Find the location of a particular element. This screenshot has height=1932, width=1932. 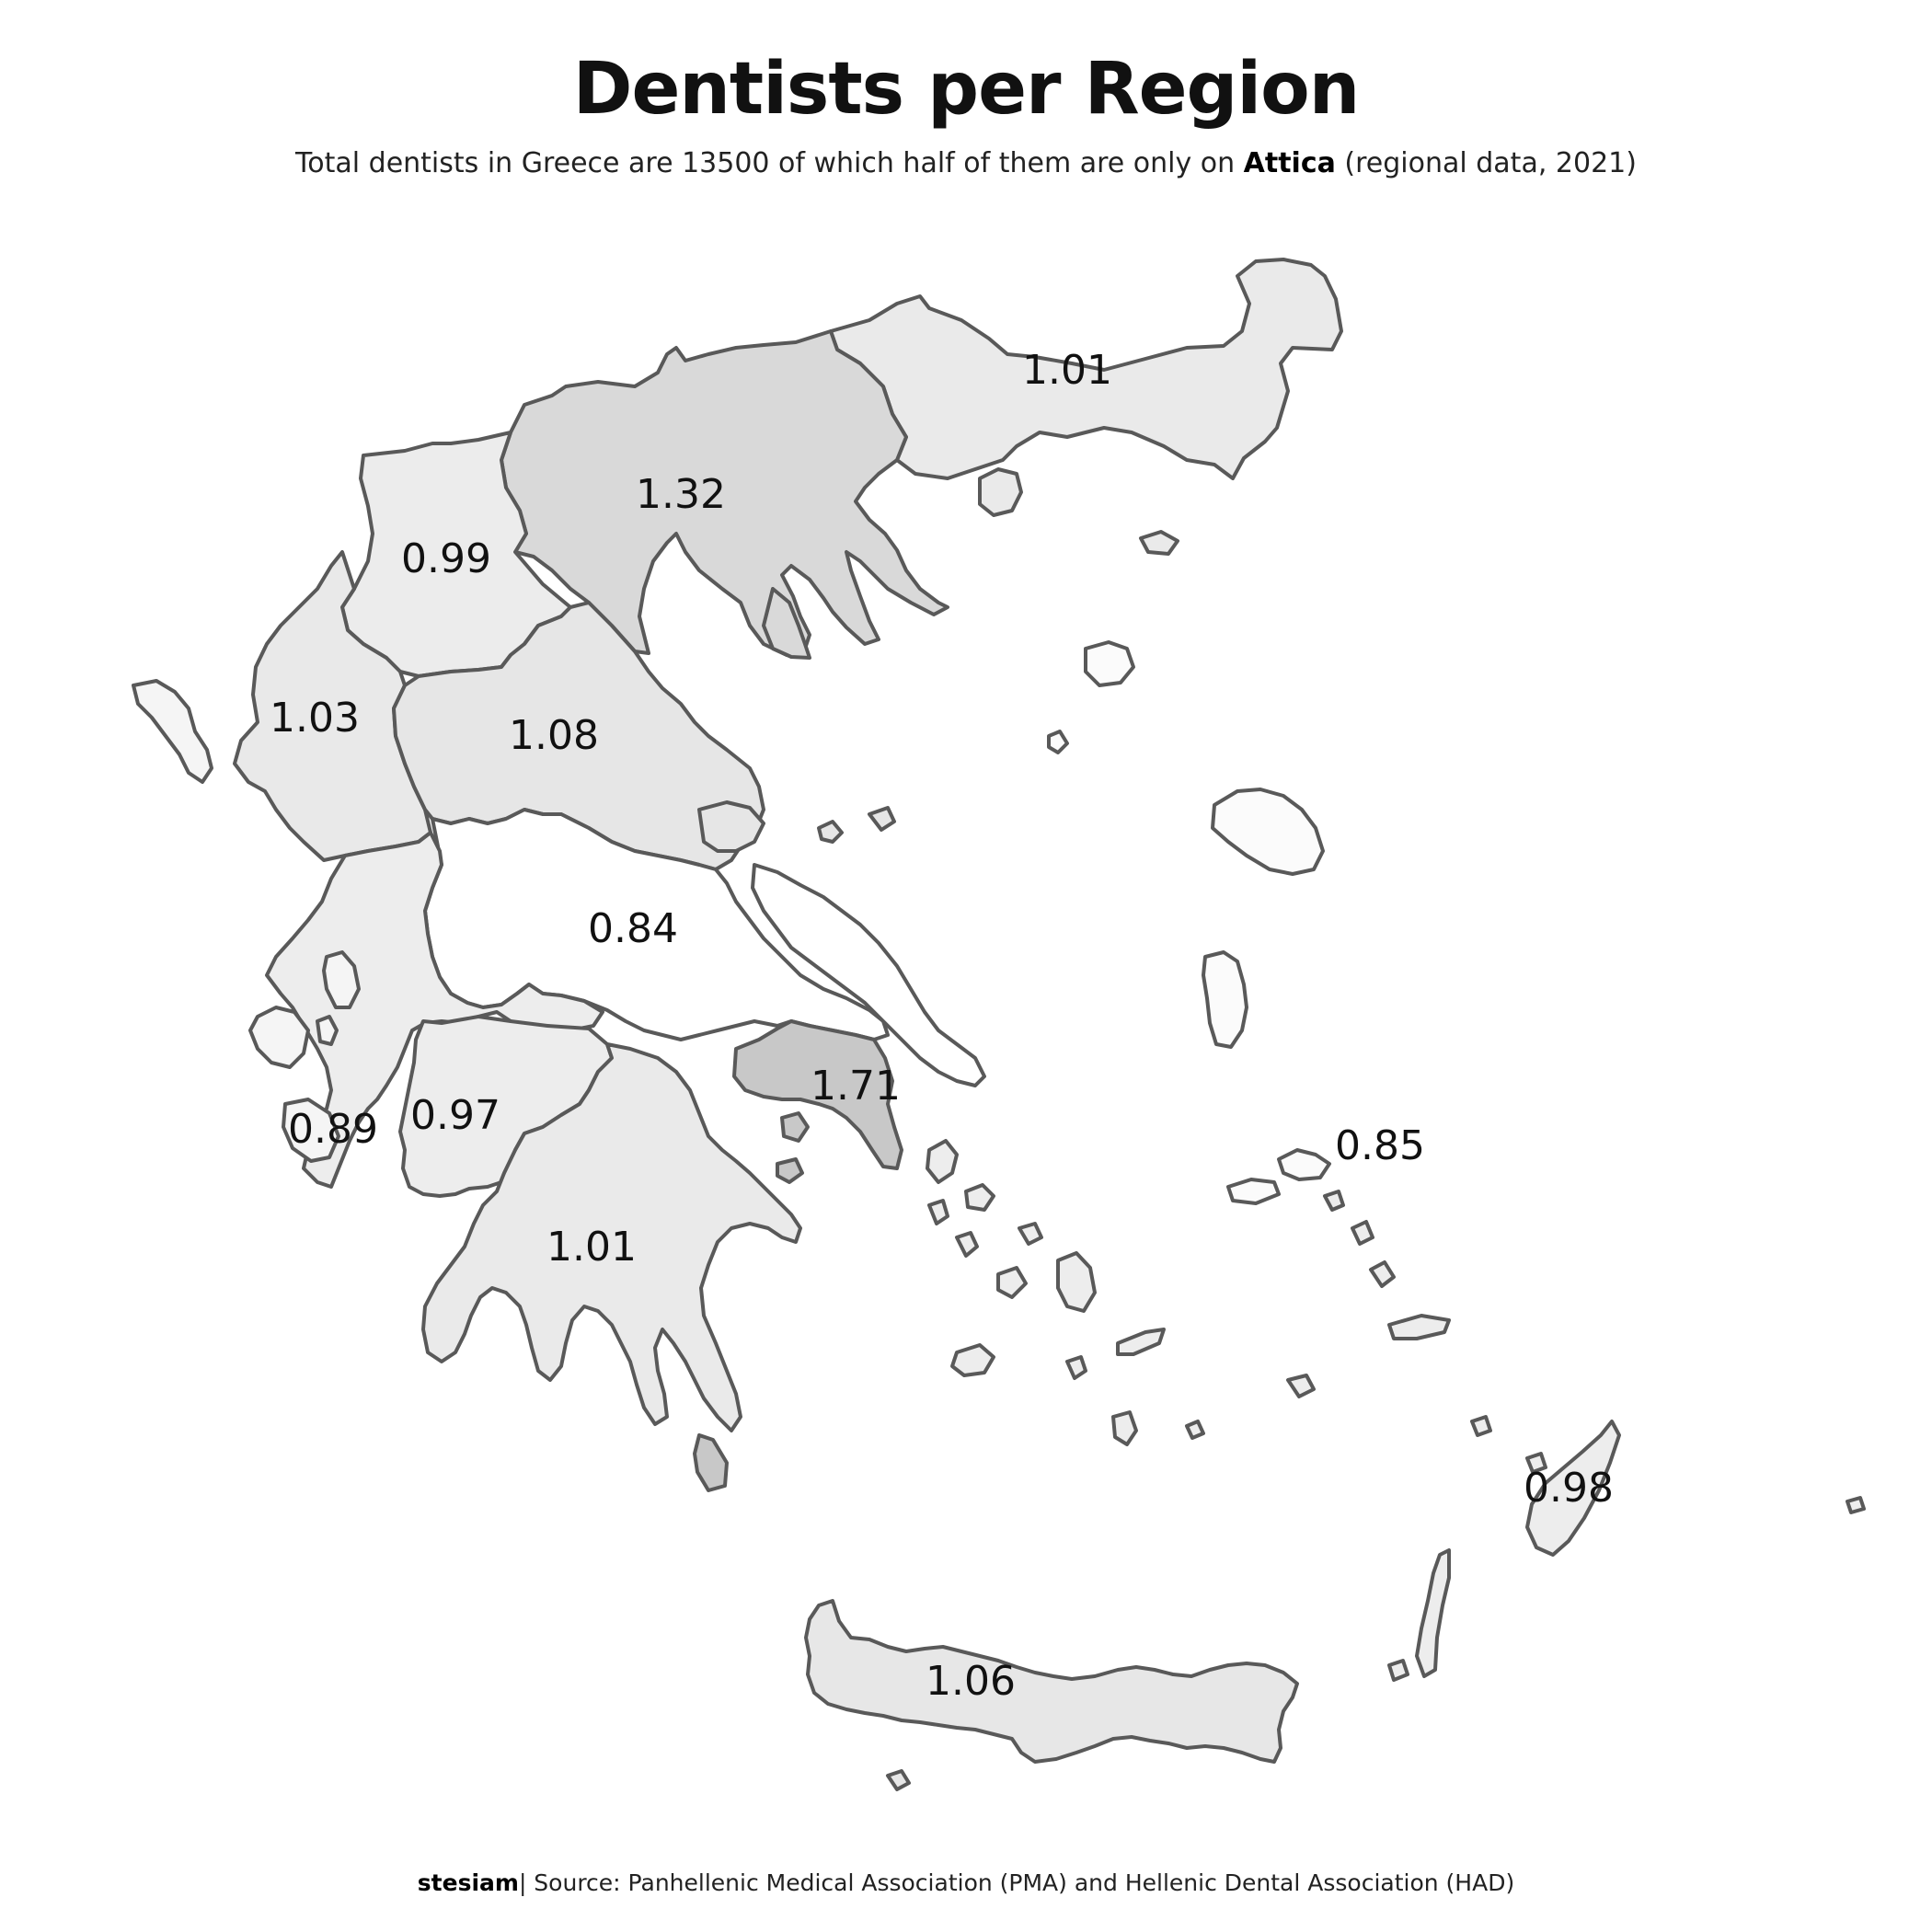

island-zakynthos is located at coordinates (311, 1130).